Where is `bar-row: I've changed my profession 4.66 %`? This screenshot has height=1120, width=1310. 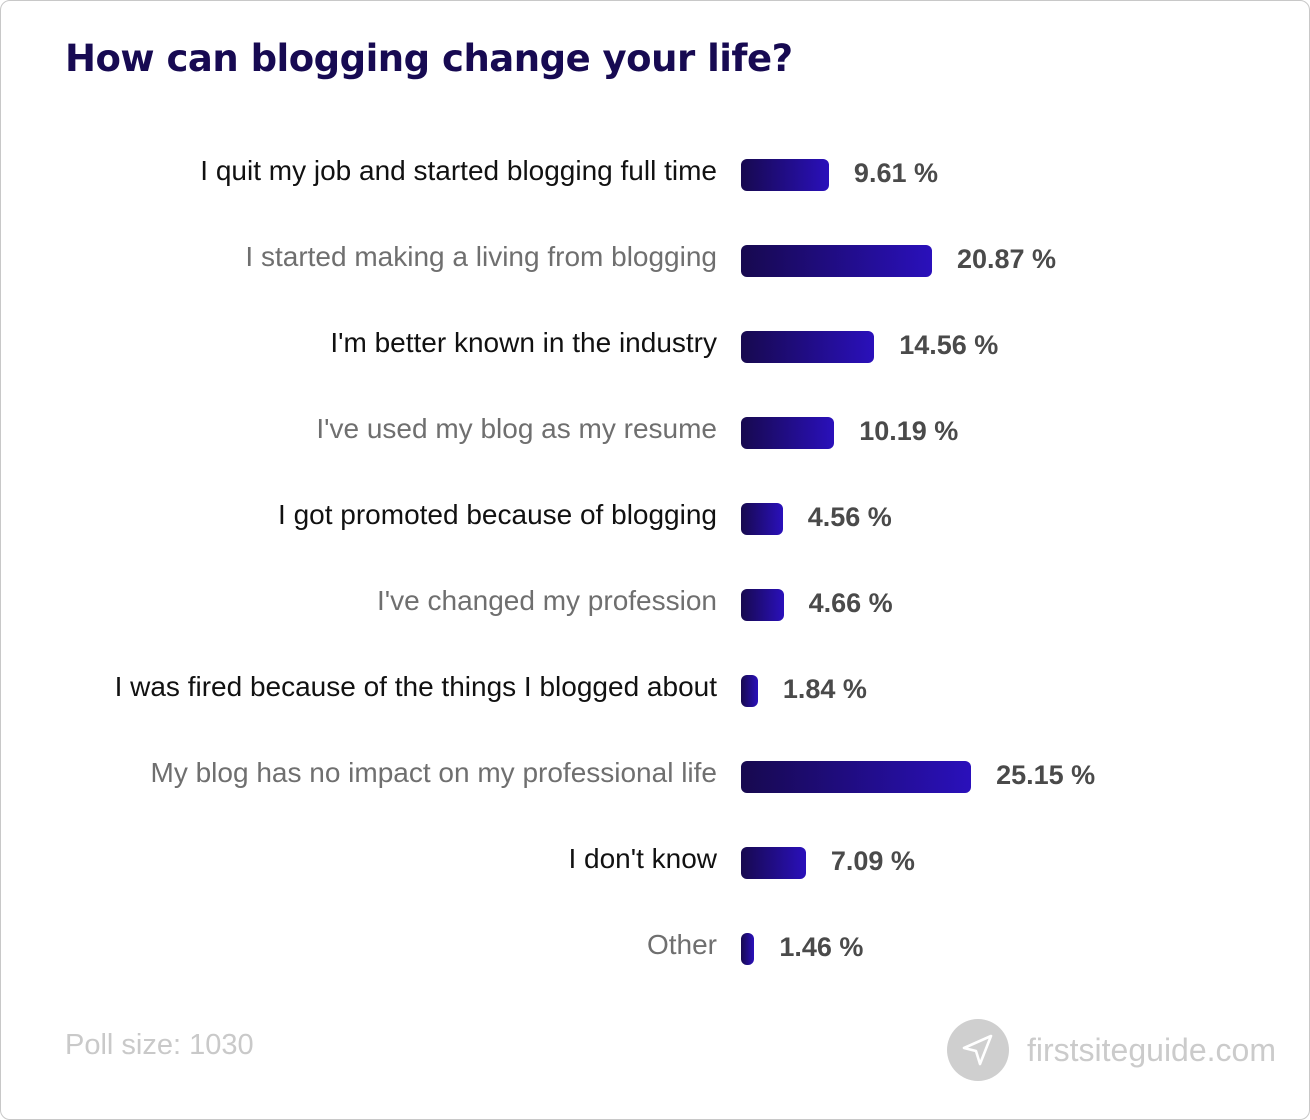 bar-row: I've changed my profession 4.66 % is located at coordinates (655, 604).